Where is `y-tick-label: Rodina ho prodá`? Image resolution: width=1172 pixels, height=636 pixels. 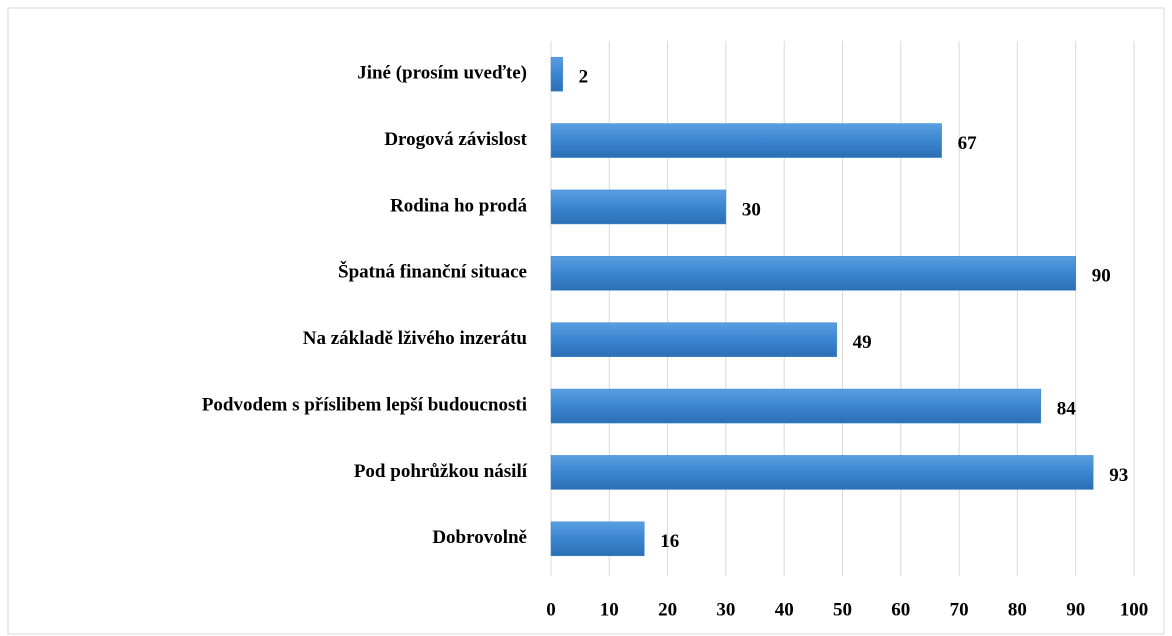
y-tick-label: Rodina ho prodá is located at coordinates (458, 205).